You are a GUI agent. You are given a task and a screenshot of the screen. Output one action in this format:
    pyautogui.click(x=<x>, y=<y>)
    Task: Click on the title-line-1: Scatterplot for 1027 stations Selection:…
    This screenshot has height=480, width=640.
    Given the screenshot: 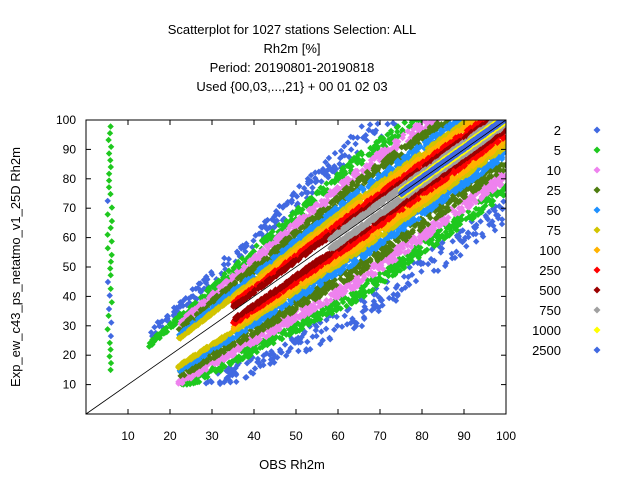 What is the action you would take?
    pyautogui.click(x=292, y=29)
    